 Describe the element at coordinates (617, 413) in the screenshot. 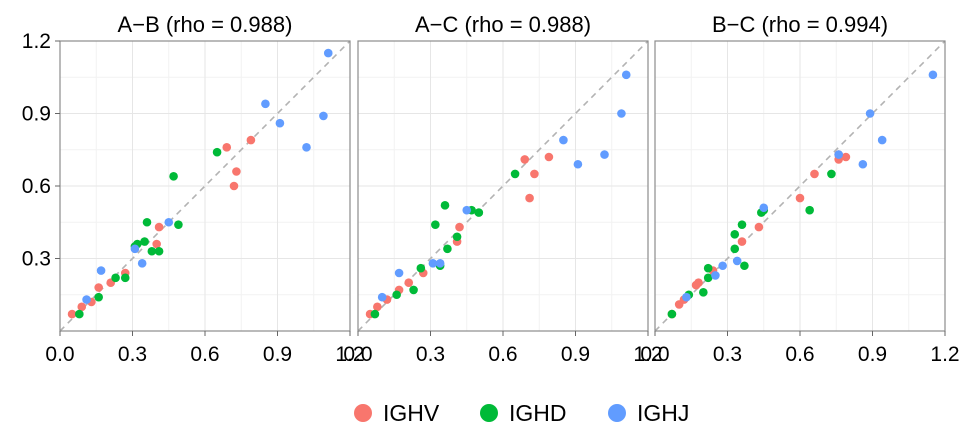

I see `legend-key-ighj` at that location.